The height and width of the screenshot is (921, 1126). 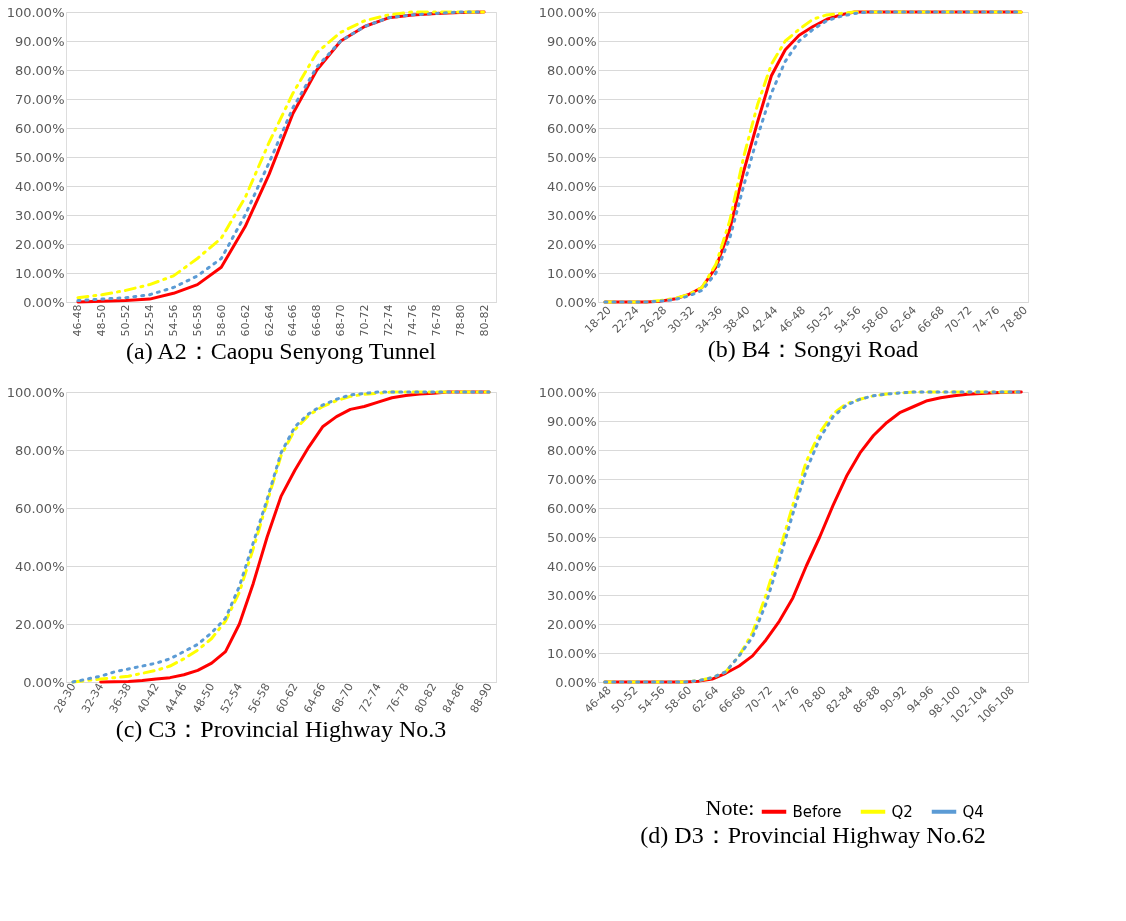 I want to click on x-tick-label: 70-72, so click(x=365, y=320).